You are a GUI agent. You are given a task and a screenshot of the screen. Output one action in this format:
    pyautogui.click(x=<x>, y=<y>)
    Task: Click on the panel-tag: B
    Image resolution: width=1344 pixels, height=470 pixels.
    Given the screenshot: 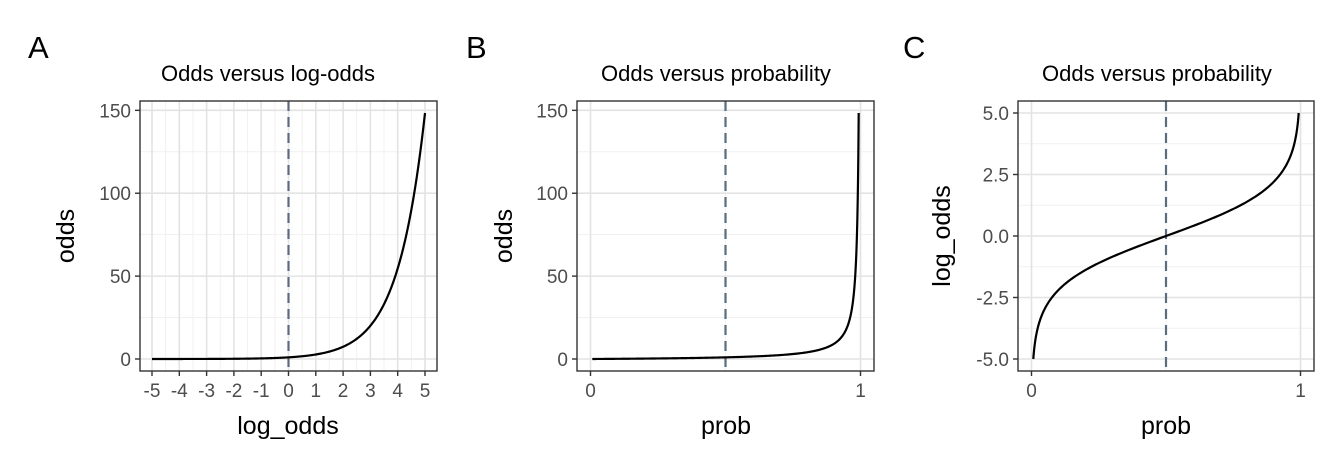 What is the action you would take?
    pyautogui.click(x=476, y=47)
    